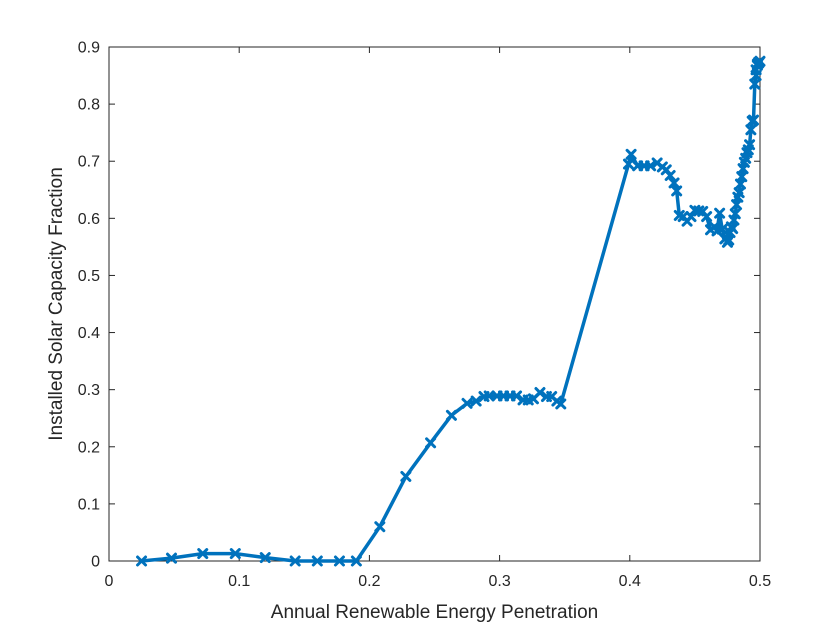 The image size is (840, 630). Describe the element at coordinates (760, 581) in the screenshot. I see `x-tick-label: 0.5` at that location.